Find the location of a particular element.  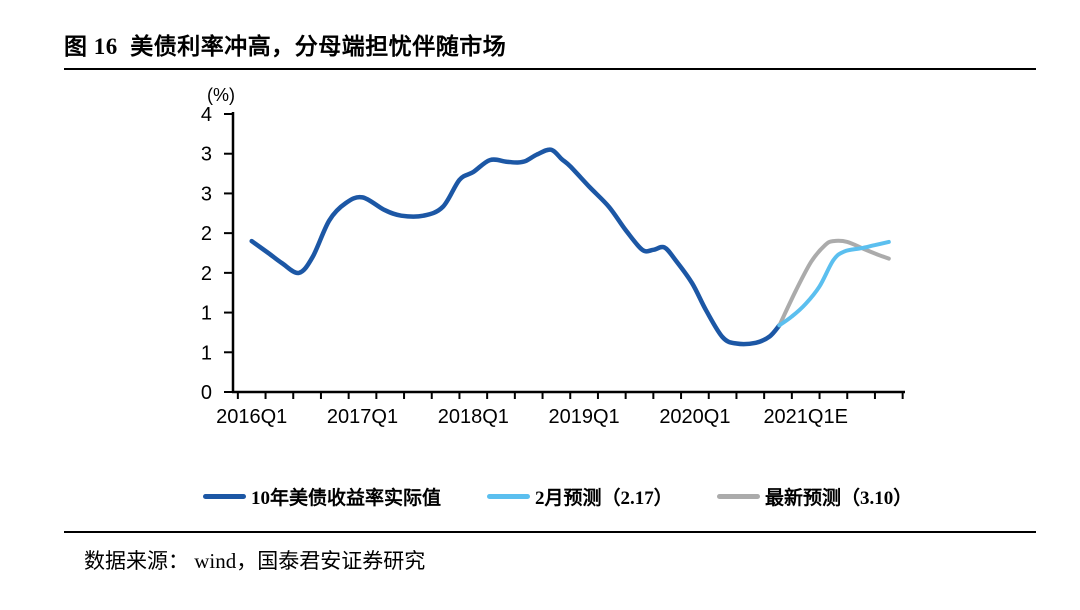

legend-item-latest-forecast: 最新预测（3.10） is located at coordinates (815, 497).